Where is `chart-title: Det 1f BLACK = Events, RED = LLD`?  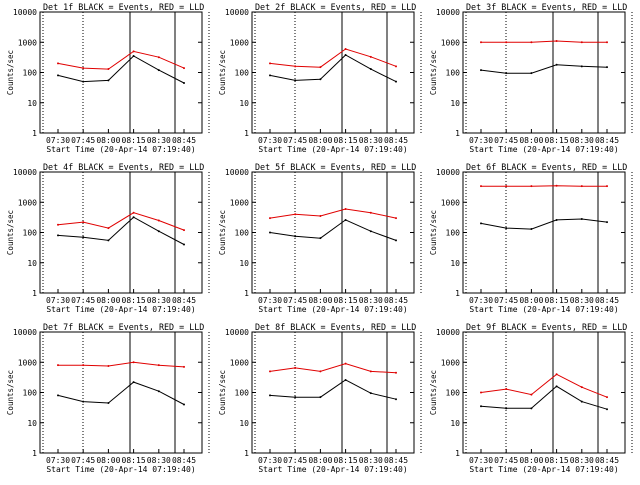
chart-title: Det 1f BLACK = Events, RED = LLD is located at coordinates (123, 7).